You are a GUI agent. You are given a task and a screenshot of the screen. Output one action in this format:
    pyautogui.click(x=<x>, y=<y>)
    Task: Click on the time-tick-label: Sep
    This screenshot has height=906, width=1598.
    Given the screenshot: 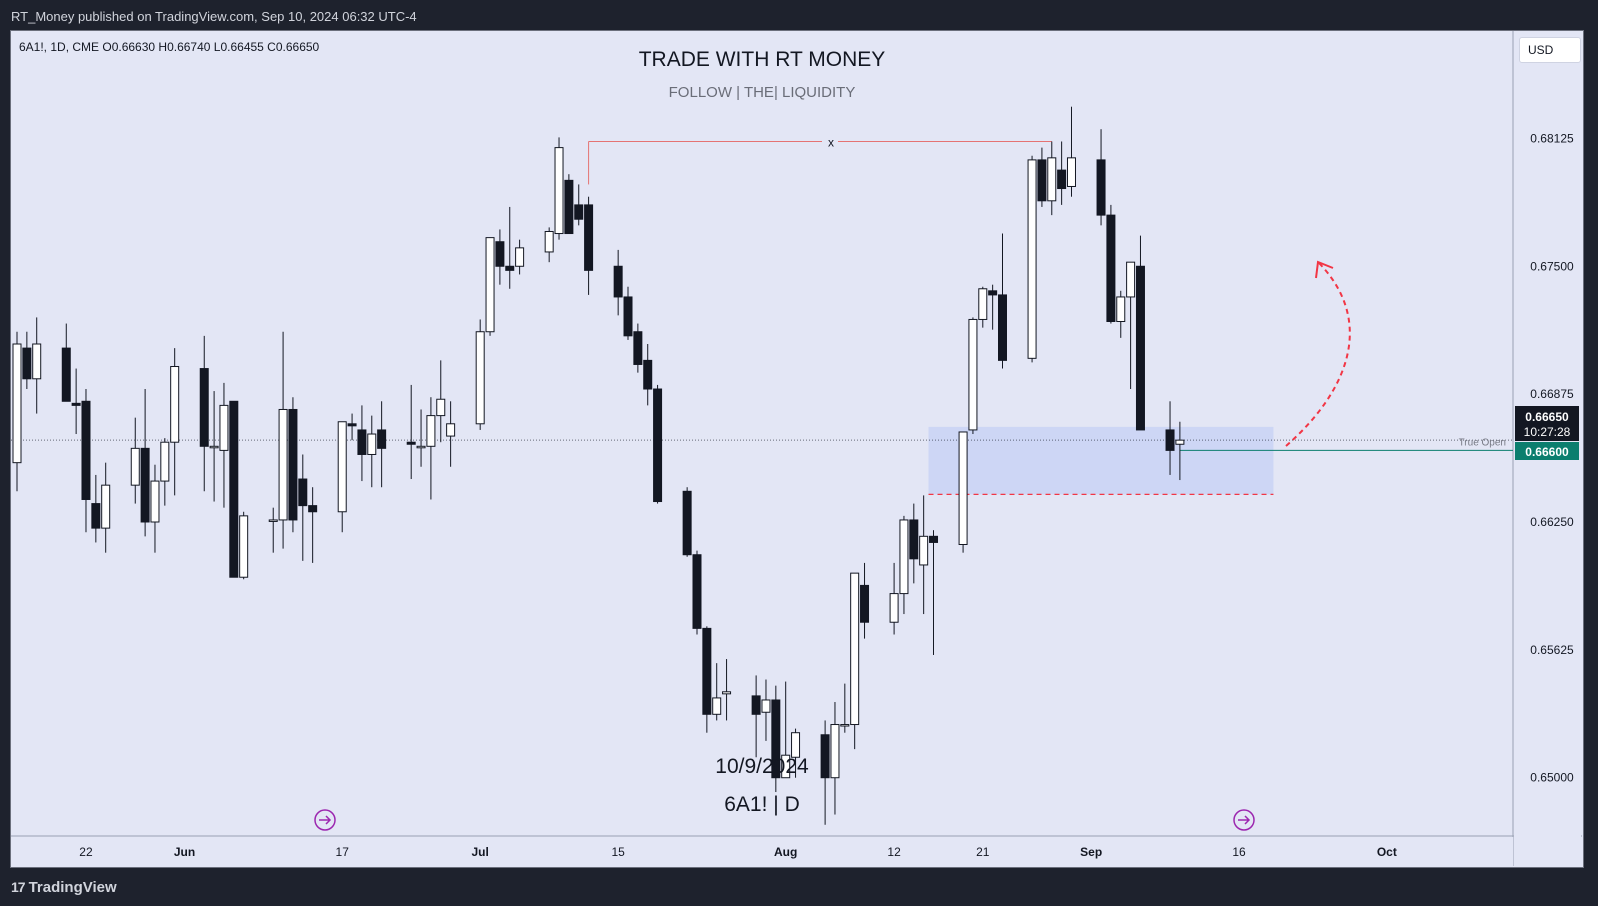 What is the action you would take?
    pyautogui.click(x=1091, y=852)
    